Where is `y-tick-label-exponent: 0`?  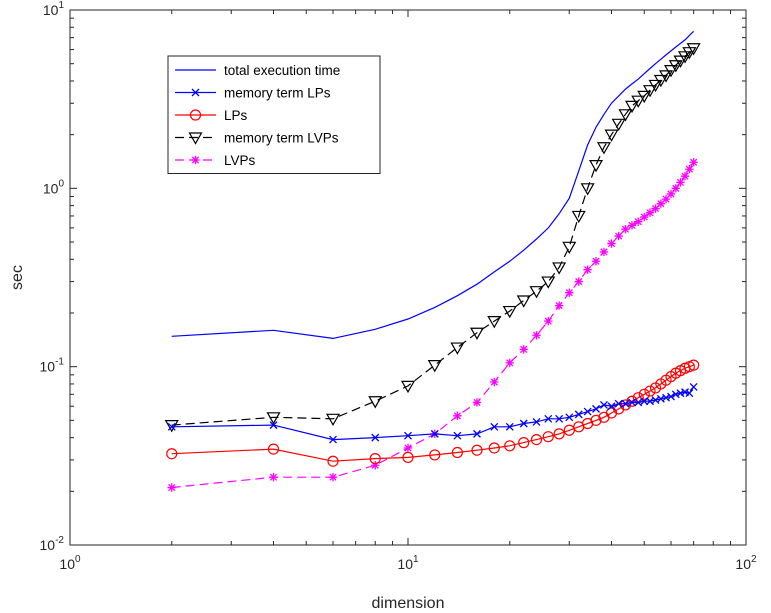 y-tick-label-exponent: 0 is located at coordinates (61, 183).